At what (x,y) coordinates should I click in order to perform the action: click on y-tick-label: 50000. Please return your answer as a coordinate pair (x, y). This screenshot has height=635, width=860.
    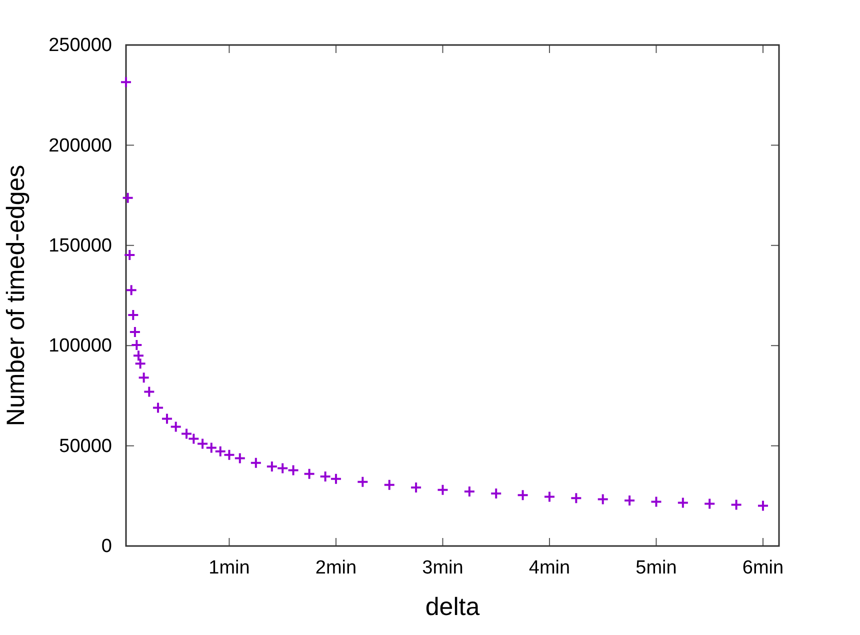
    Looking at the image, I should click on (85, 446).